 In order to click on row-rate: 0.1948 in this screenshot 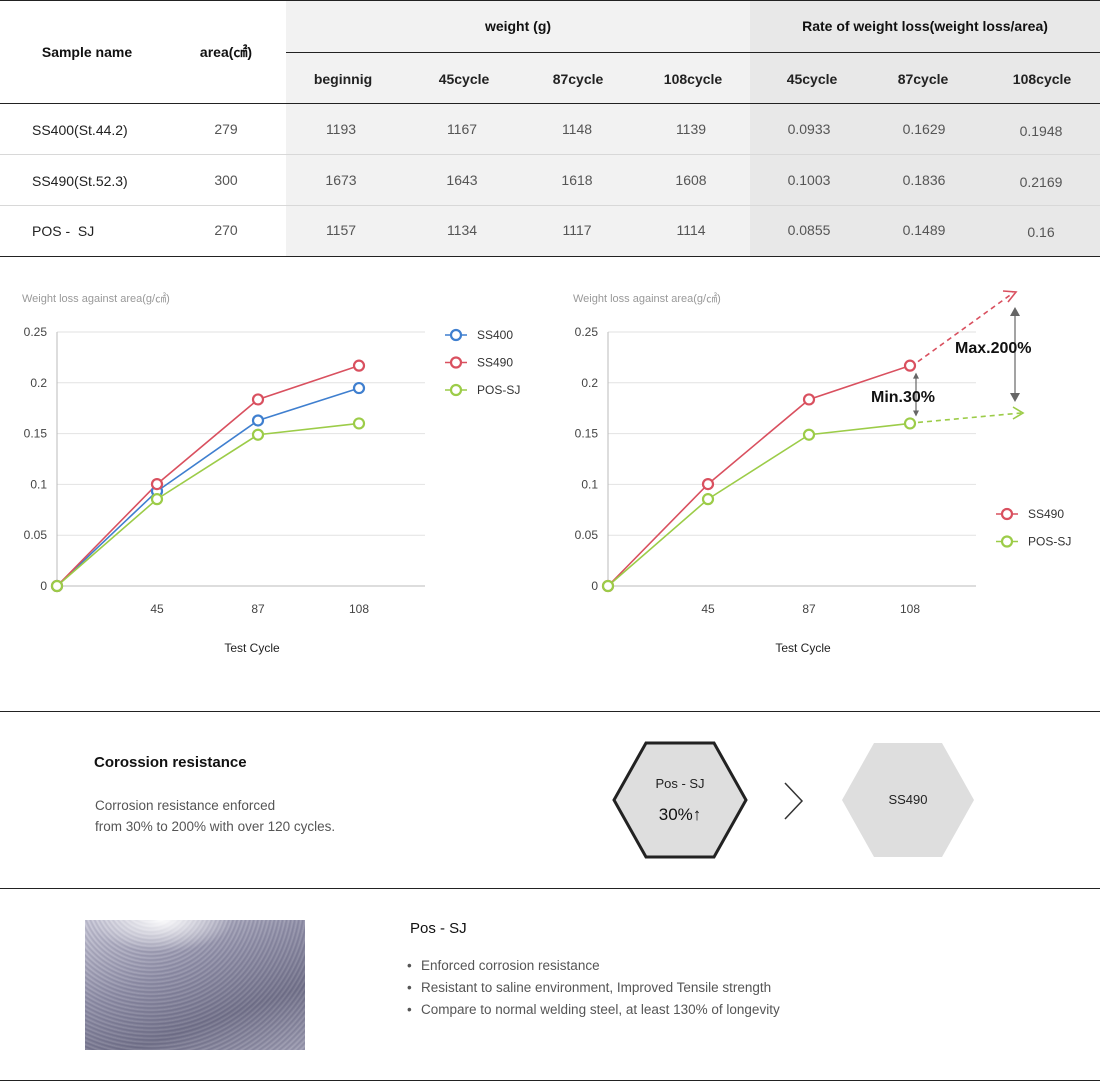, I will do `click(1041, 131)`.